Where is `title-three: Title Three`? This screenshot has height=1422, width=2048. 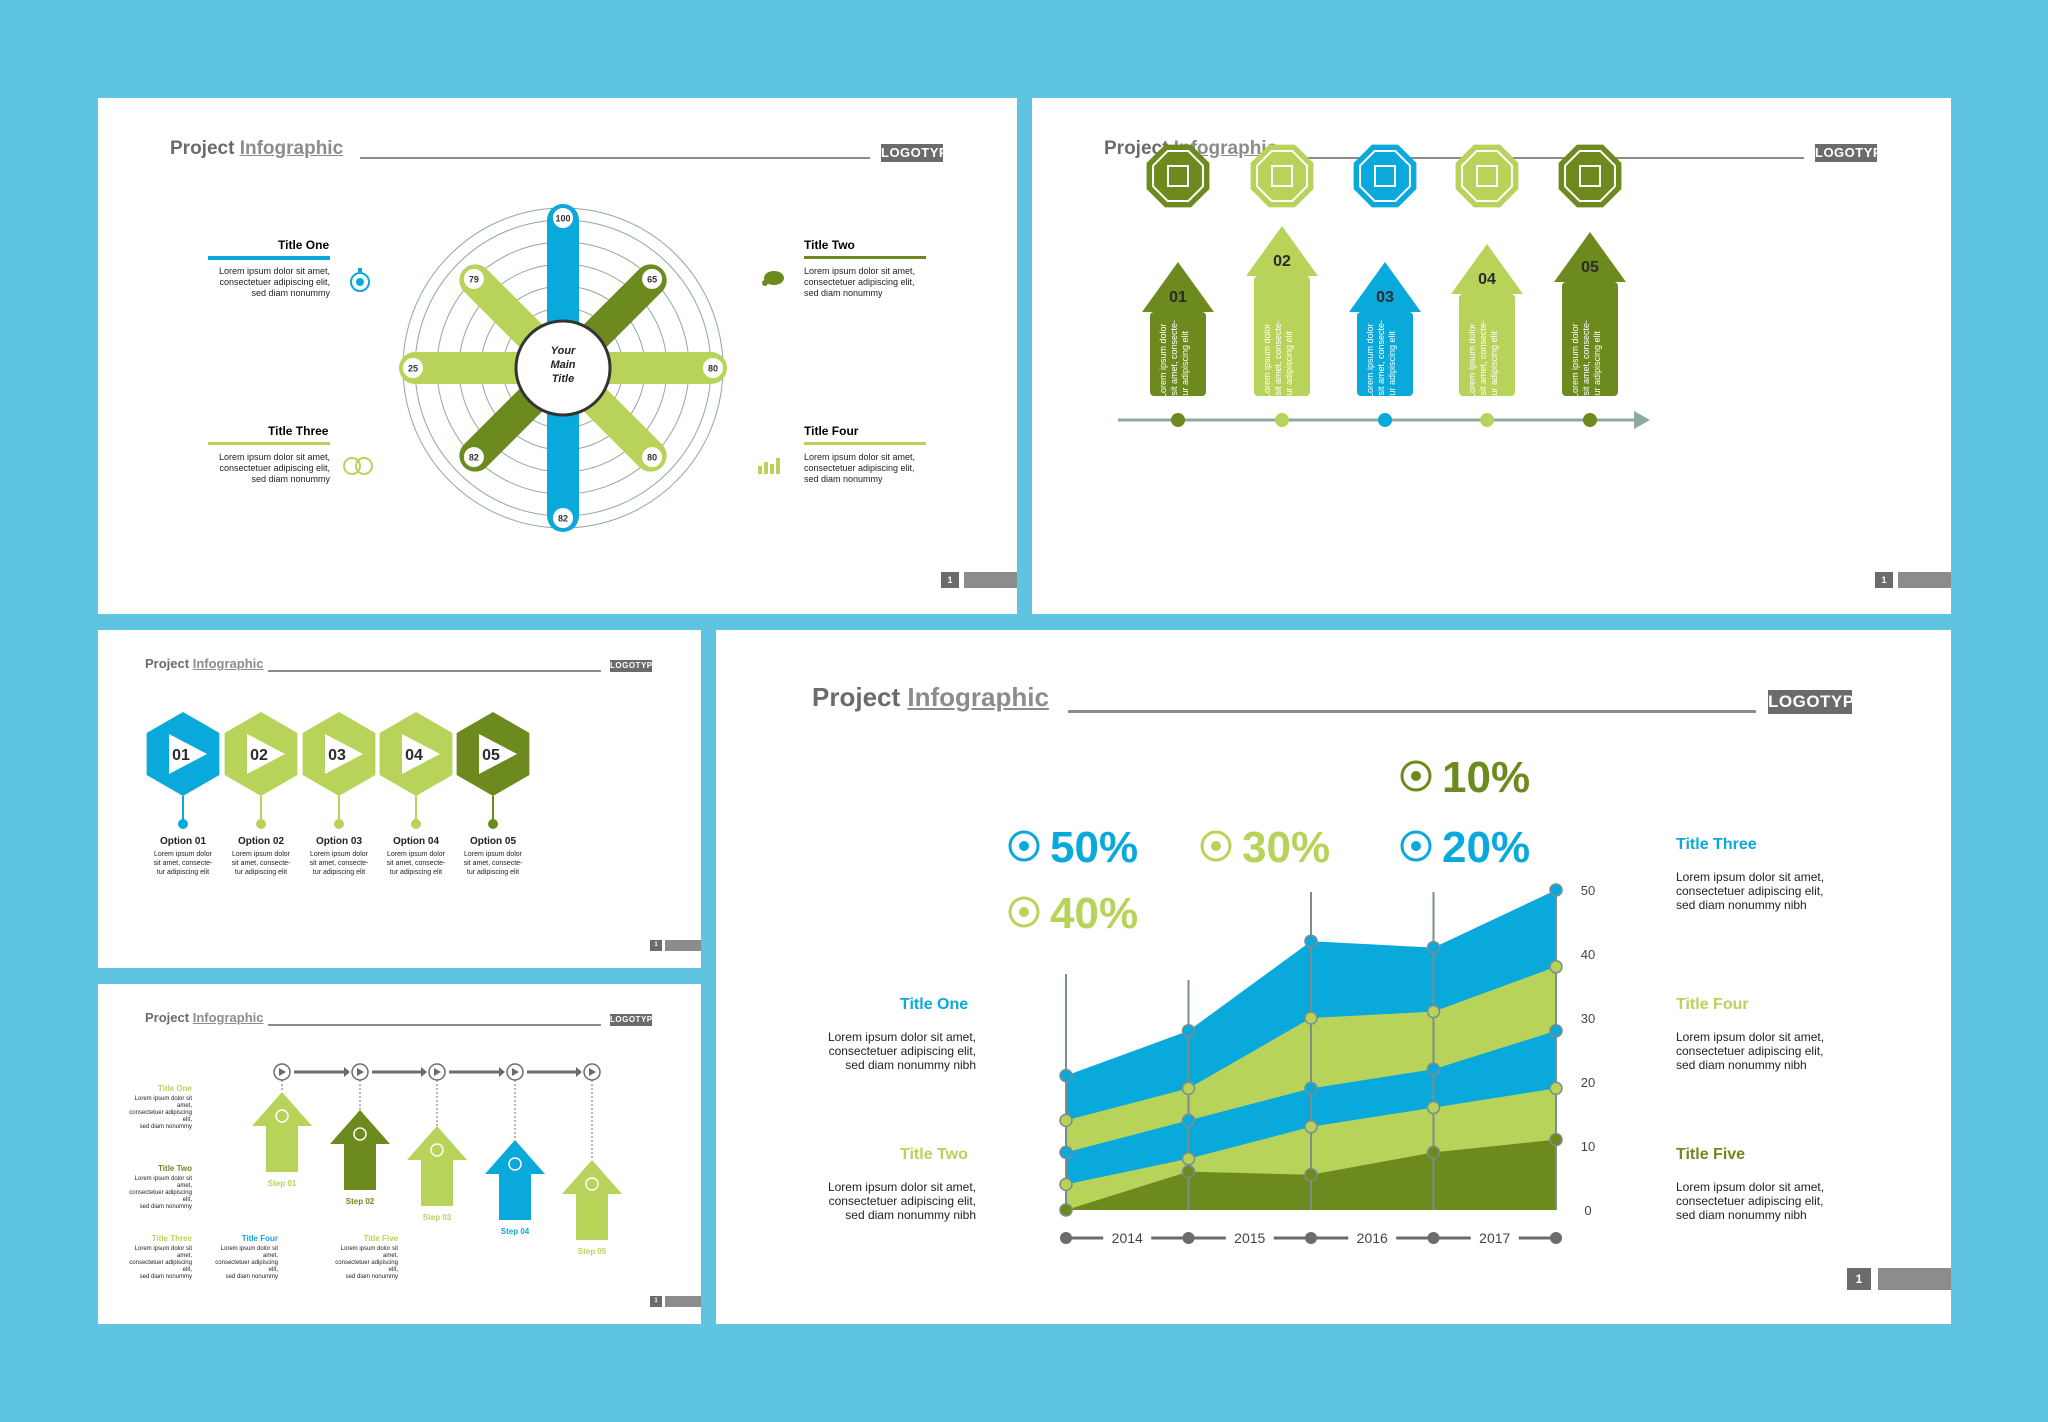 title-three: Title Three is located at coordinates (1716, 844).